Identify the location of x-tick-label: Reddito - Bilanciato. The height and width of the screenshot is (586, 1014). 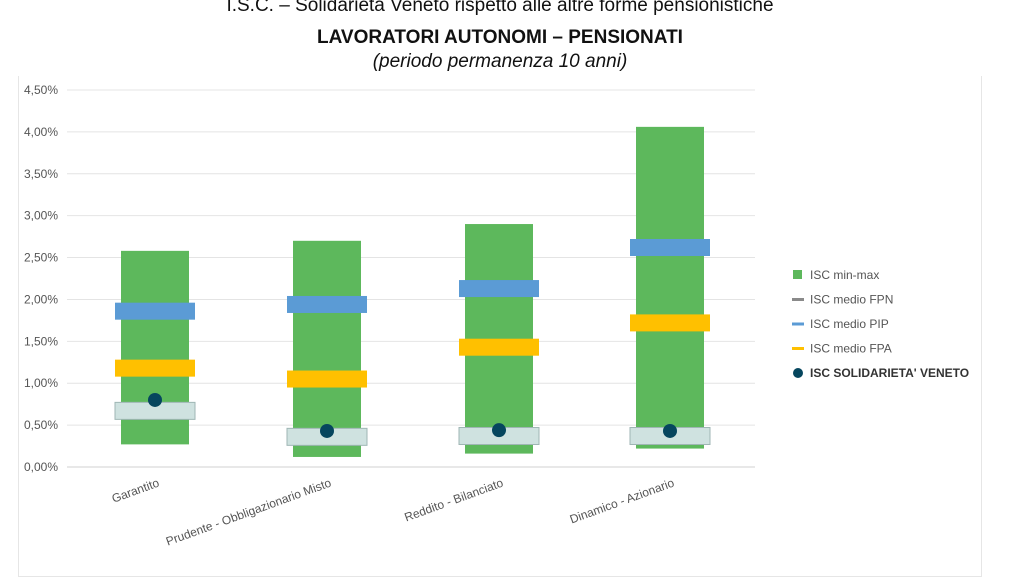
(453, 500).